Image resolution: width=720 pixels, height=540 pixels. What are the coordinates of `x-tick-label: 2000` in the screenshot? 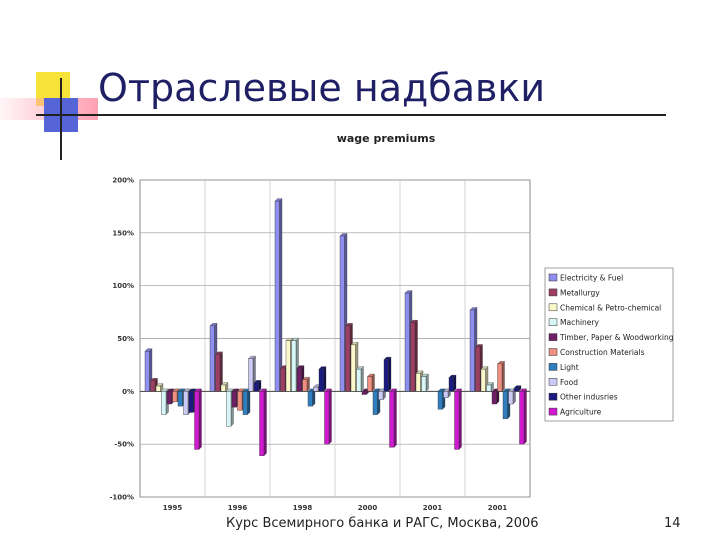 It's located at (368, 508).